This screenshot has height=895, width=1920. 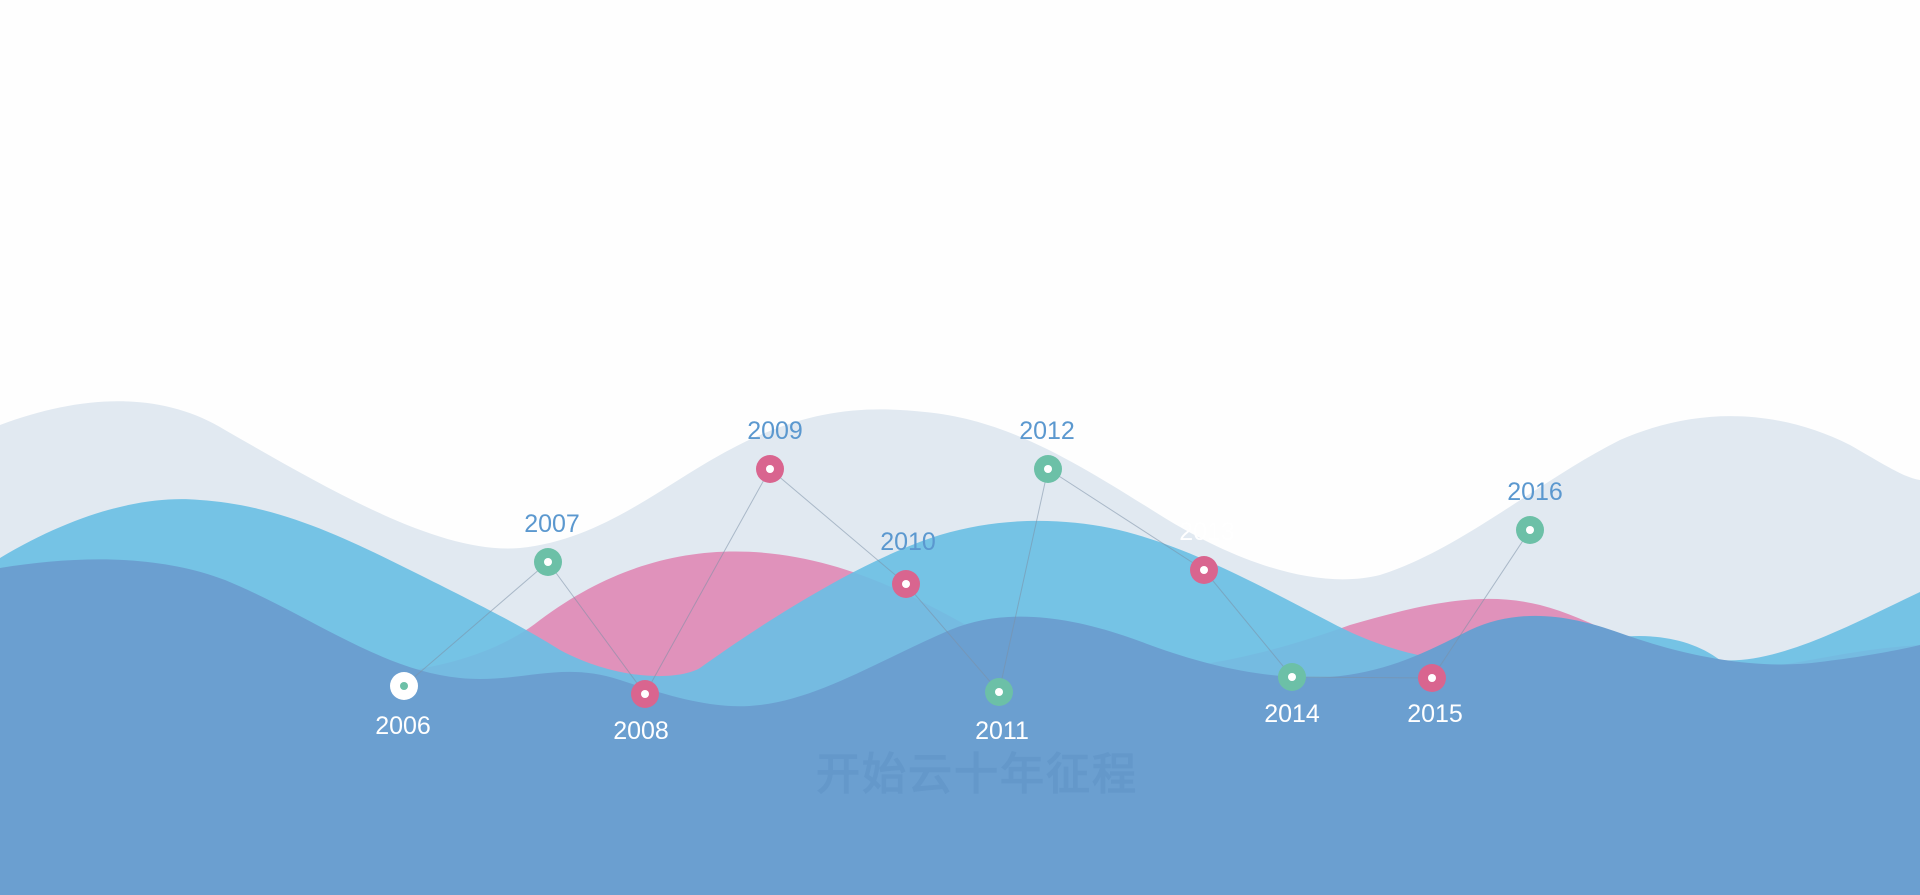 I want to click on milestone-2007: 2007, so click(x=552, y=543).